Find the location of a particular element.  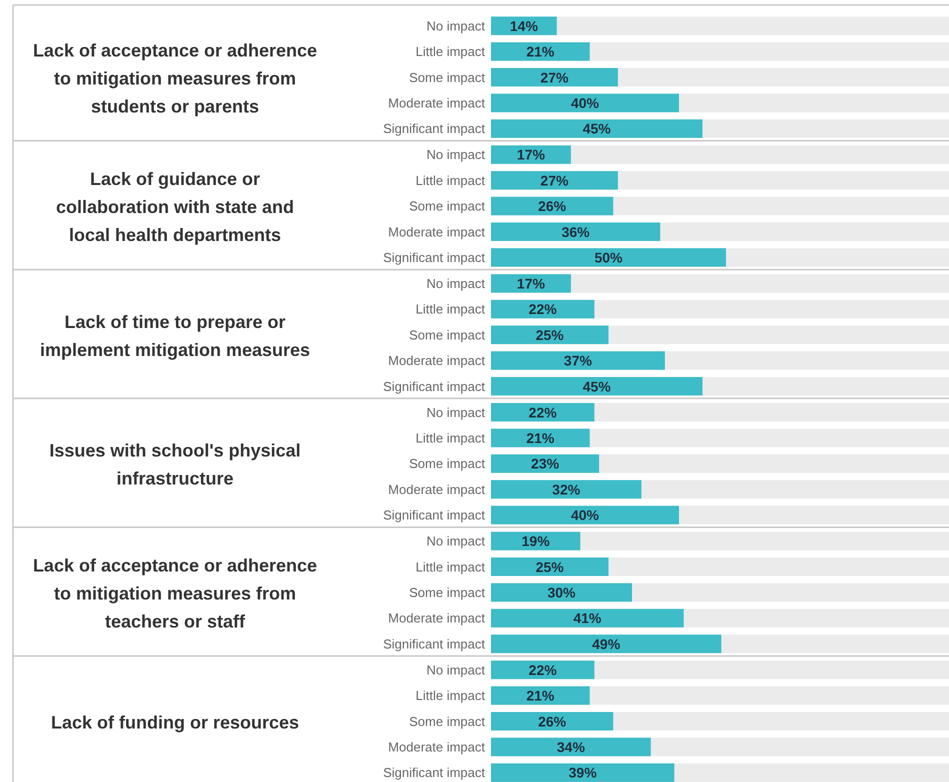

text: Lack of guidance or collaboration with state and local health departments is located at coordinates (175, 207).